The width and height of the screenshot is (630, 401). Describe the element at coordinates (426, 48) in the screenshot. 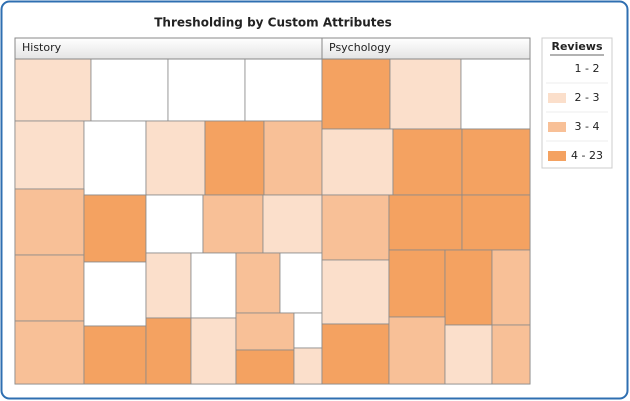

I see `group-header` at that location.